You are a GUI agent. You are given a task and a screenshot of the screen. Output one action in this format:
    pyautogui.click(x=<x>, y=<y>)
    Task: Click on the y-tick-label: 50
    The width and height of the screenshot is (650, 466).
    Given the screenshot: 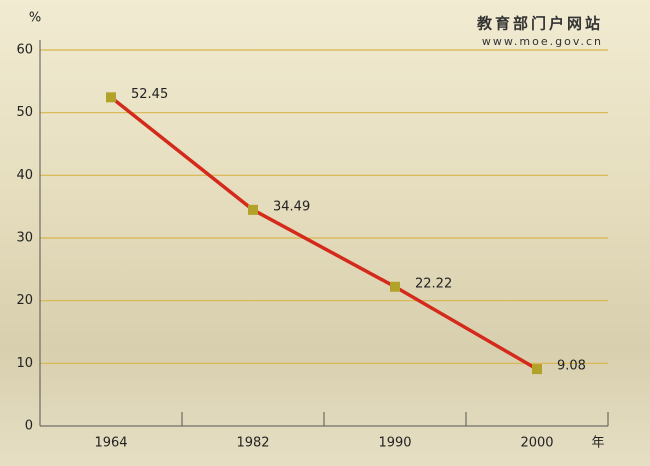 What is the action you would take?
    pyautogui.click(x=24, y=112)
    